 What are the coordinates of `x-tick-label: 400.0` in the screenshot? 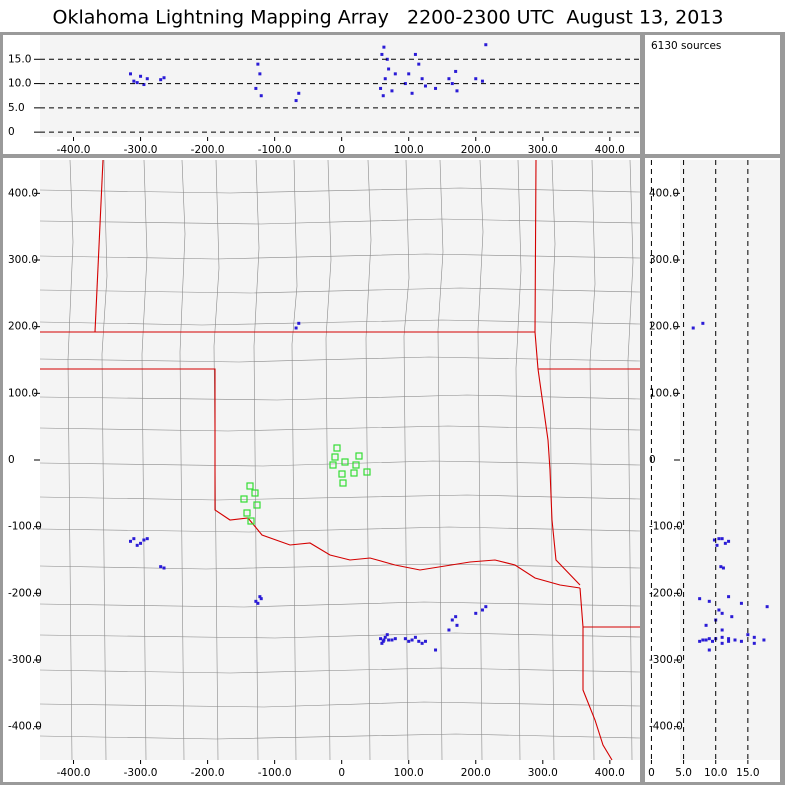 It's located at (610, 150).